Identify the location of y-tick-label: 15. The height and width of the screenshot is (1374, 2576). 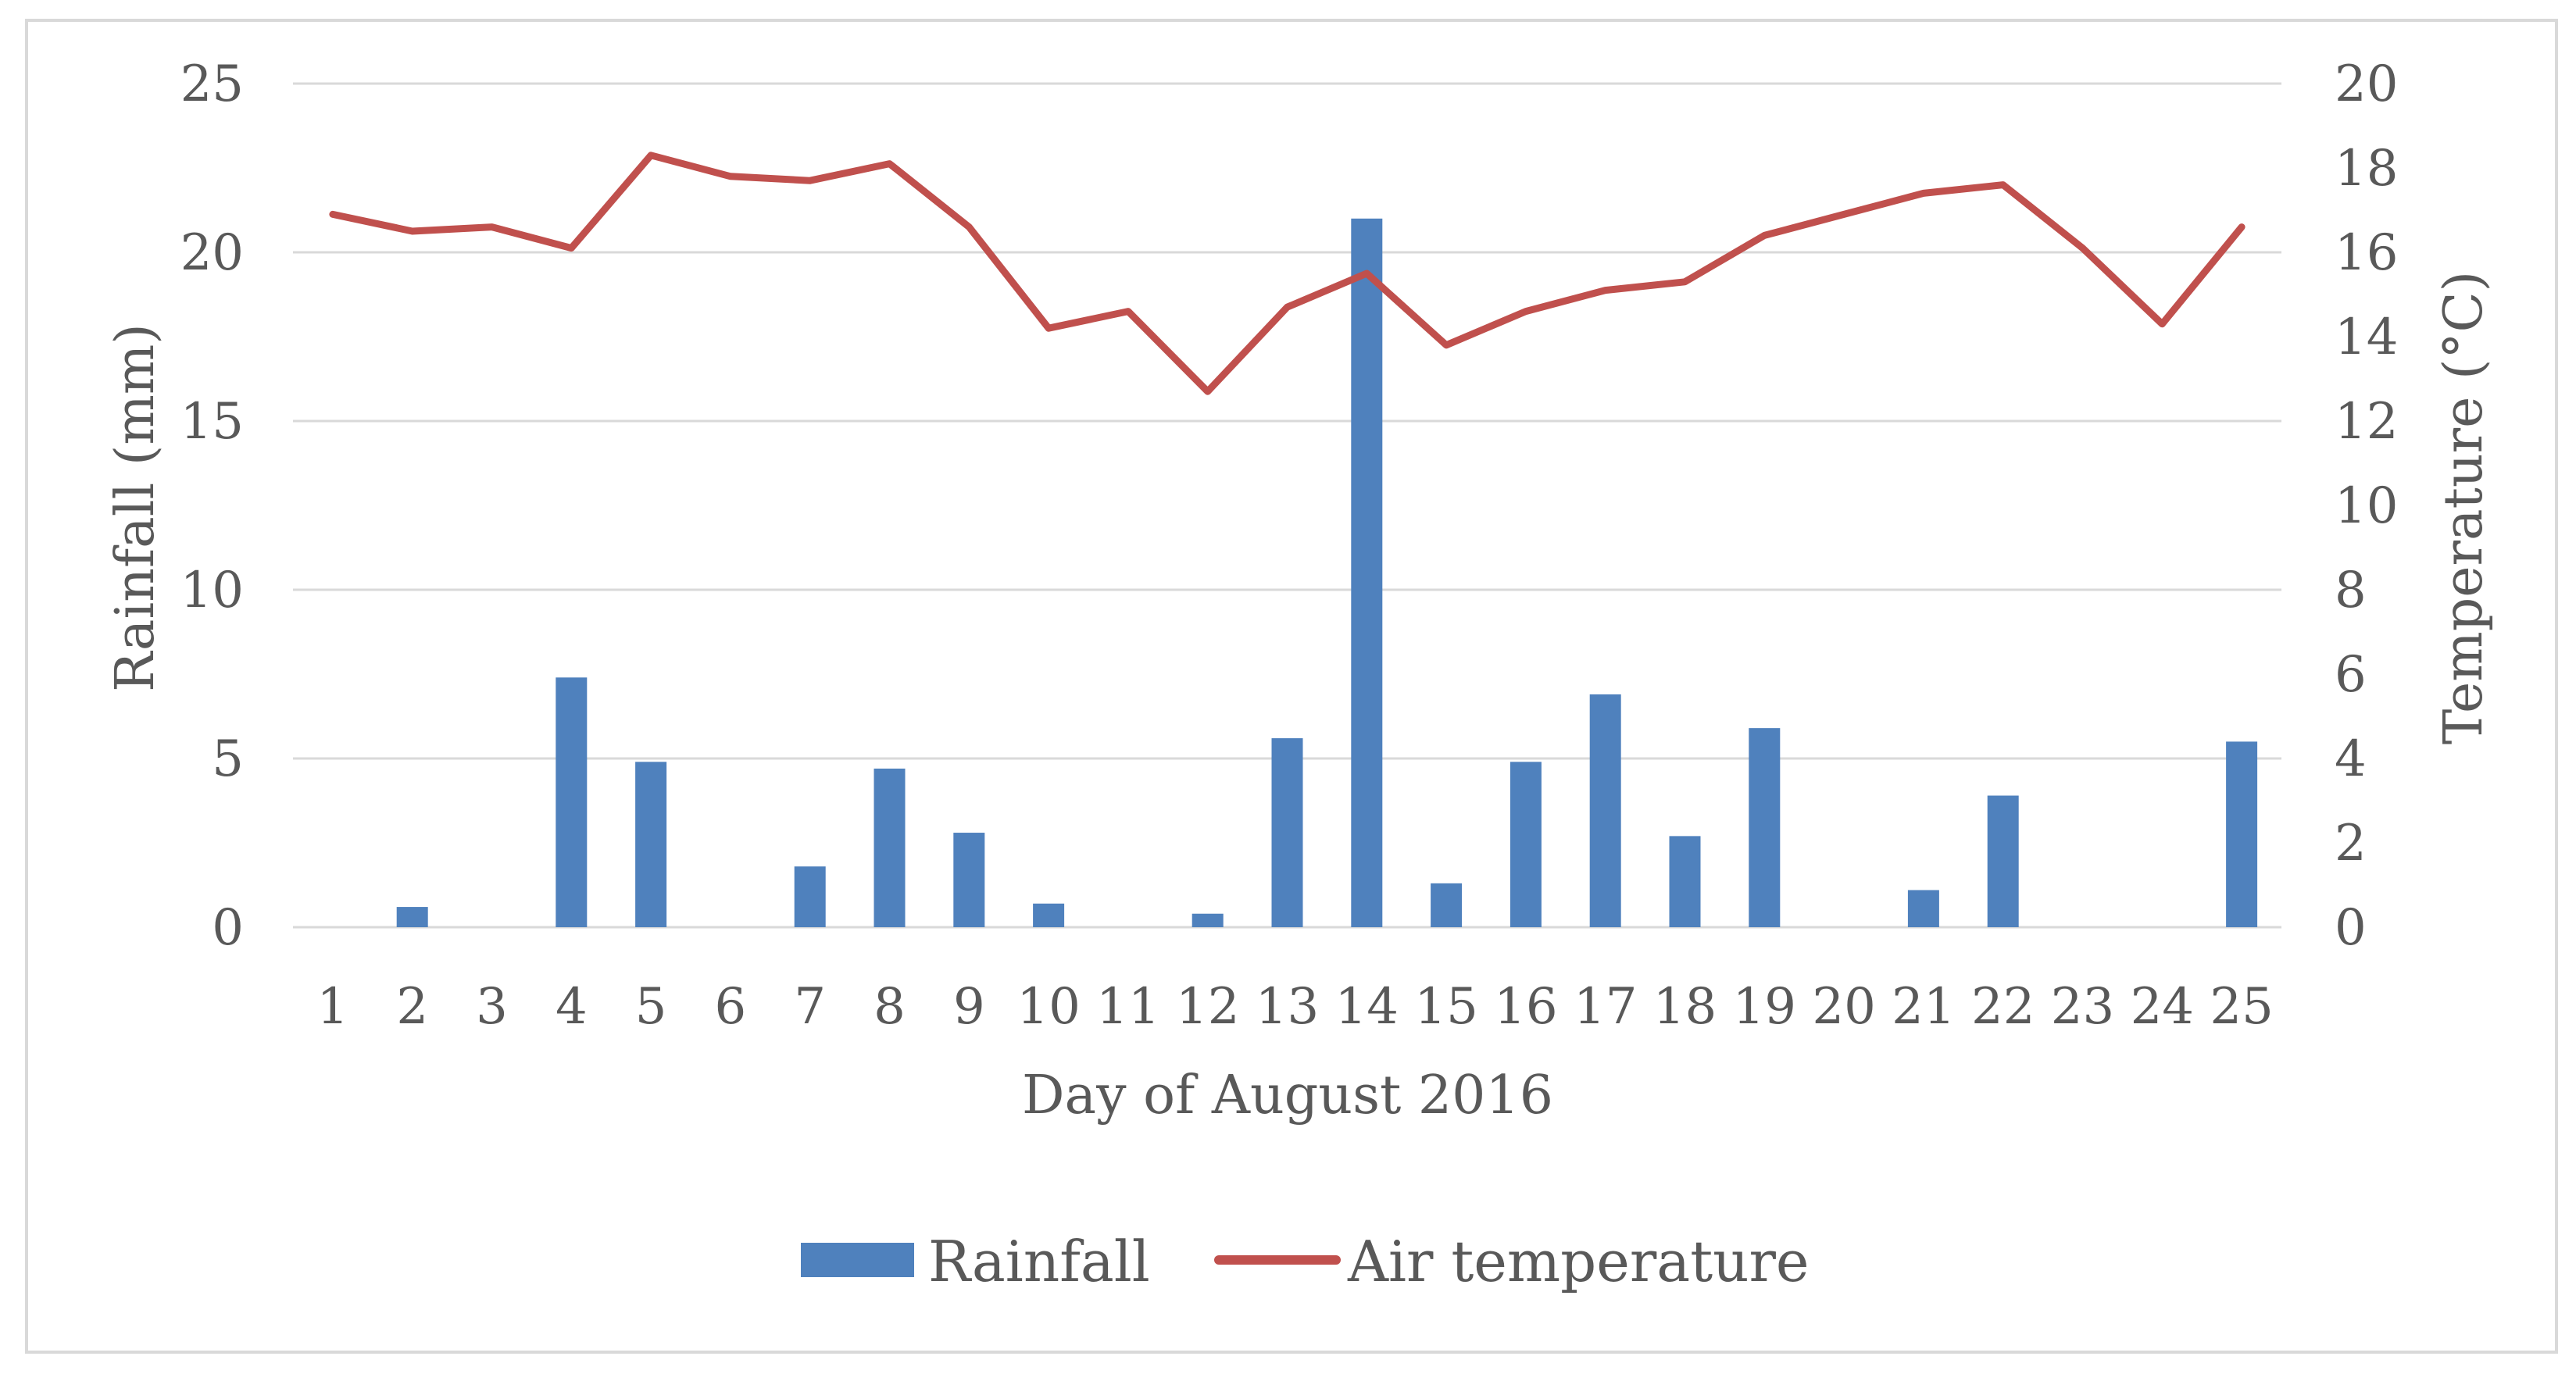
(212, 422).